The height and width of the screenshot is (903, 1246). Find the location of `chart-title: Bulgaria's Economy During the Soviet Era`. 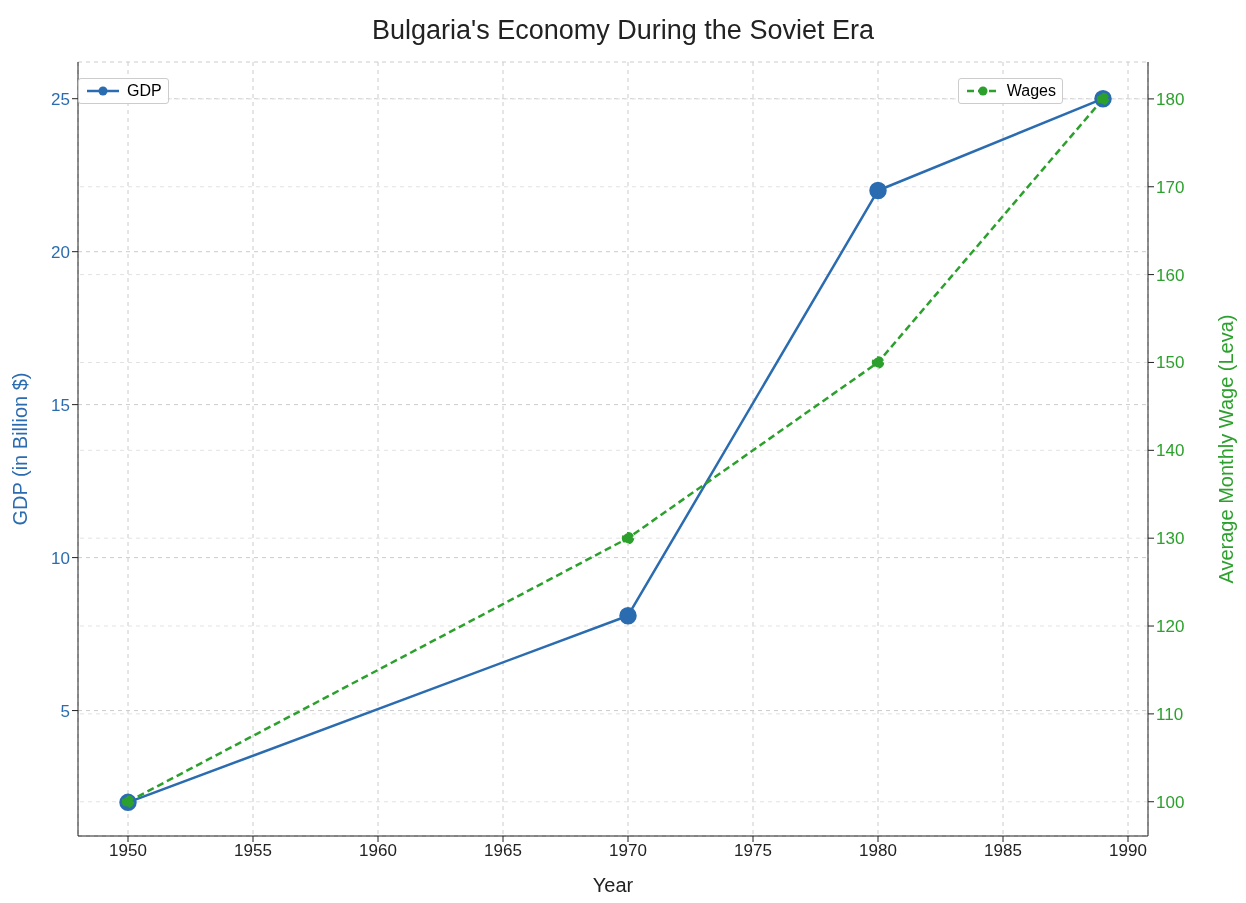

chart-title: Bulgaria's Economy During the Soviet Era is located at coordinates (623, 30).